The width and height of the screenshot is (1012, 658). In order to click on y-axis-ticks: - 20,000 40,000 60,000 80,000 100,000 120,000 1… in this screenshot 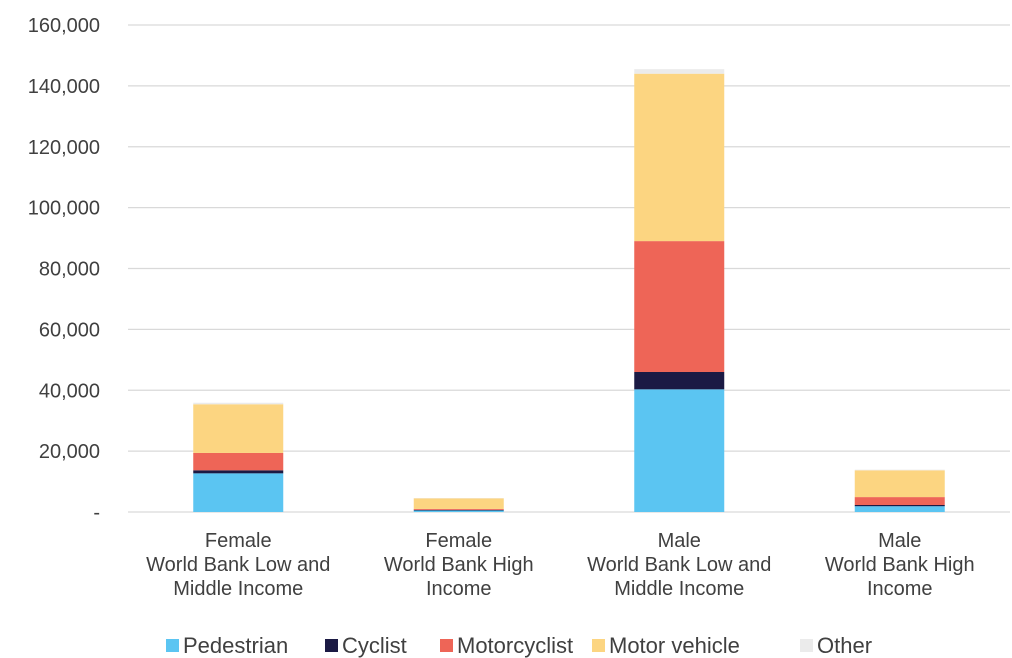, I will do `click(64, 269)`.